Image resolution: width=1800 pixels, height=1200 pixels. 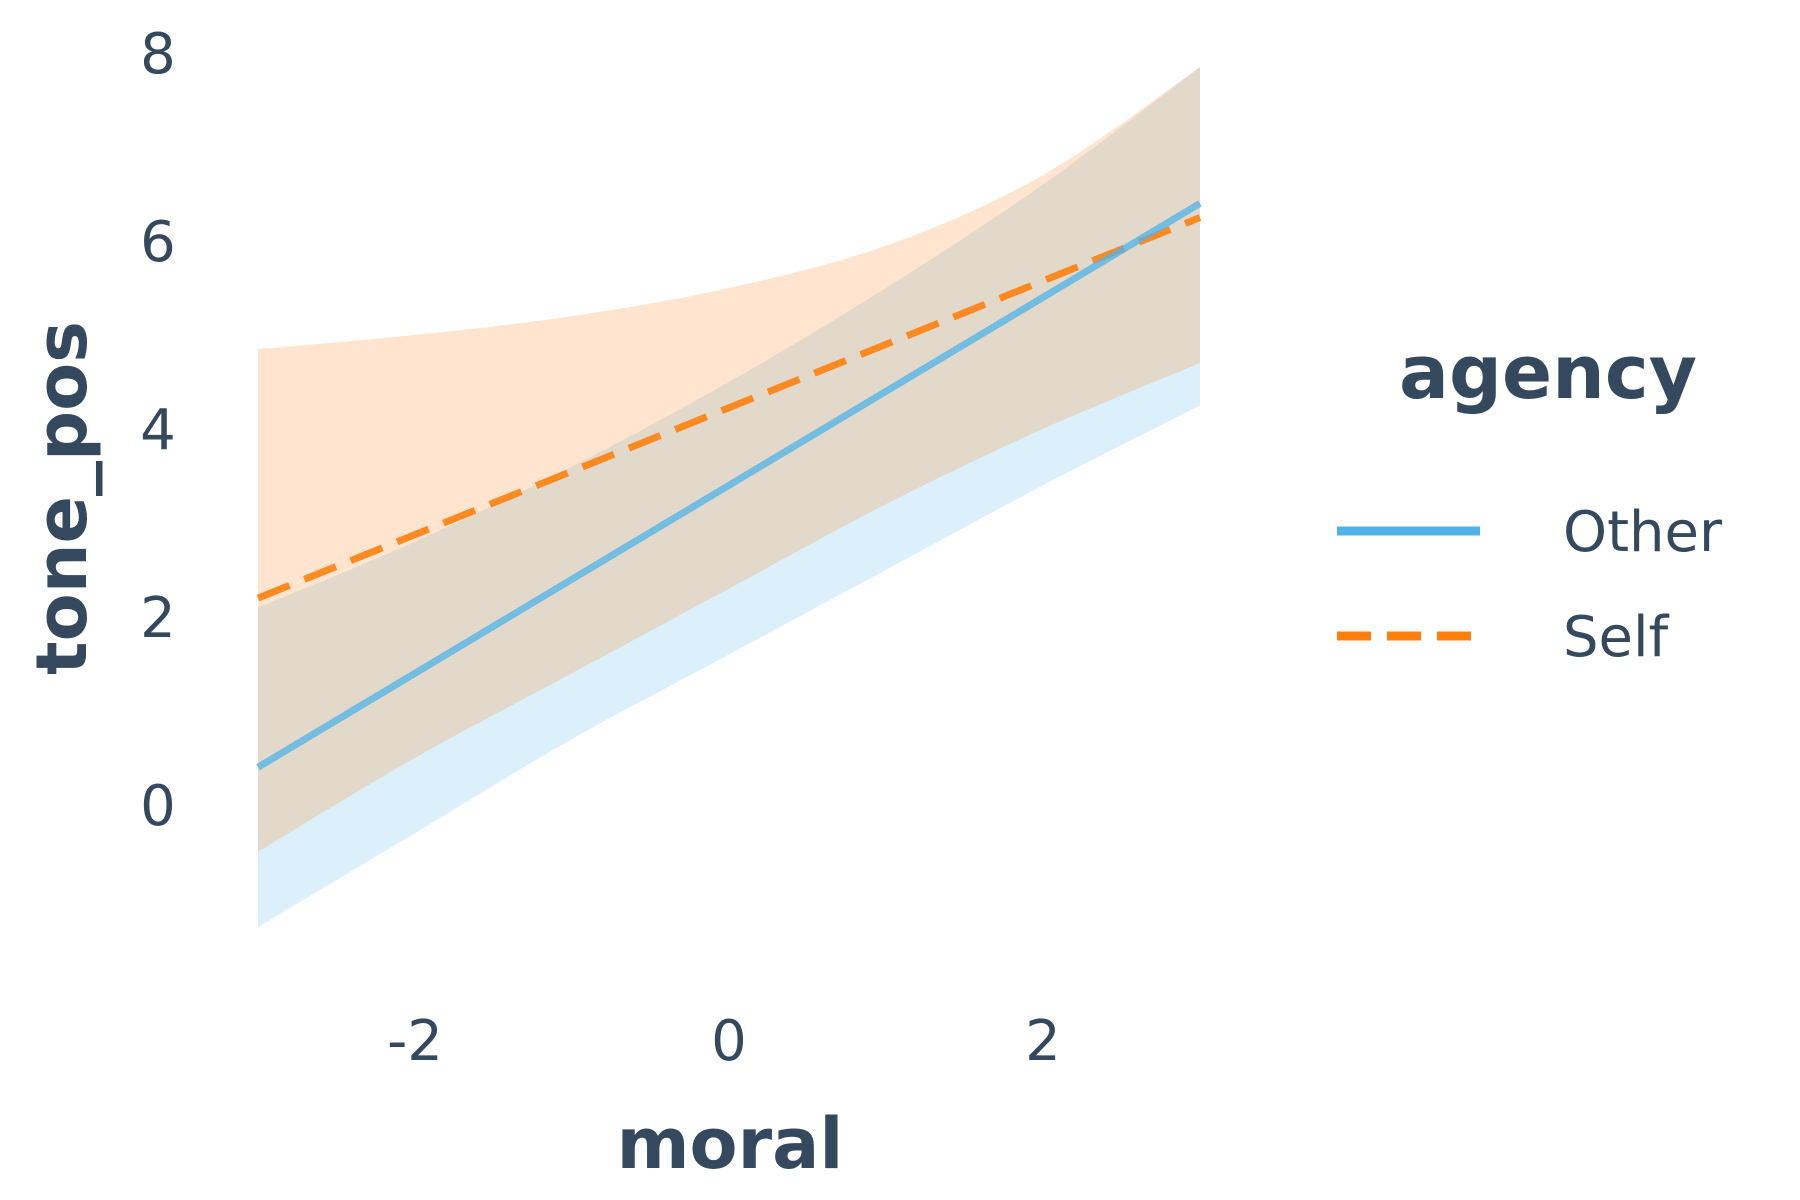 What do you see at coordinates (1548, 373) in the screenshot?
I see `legend-title: agency` at bounding box center [1548, 373].